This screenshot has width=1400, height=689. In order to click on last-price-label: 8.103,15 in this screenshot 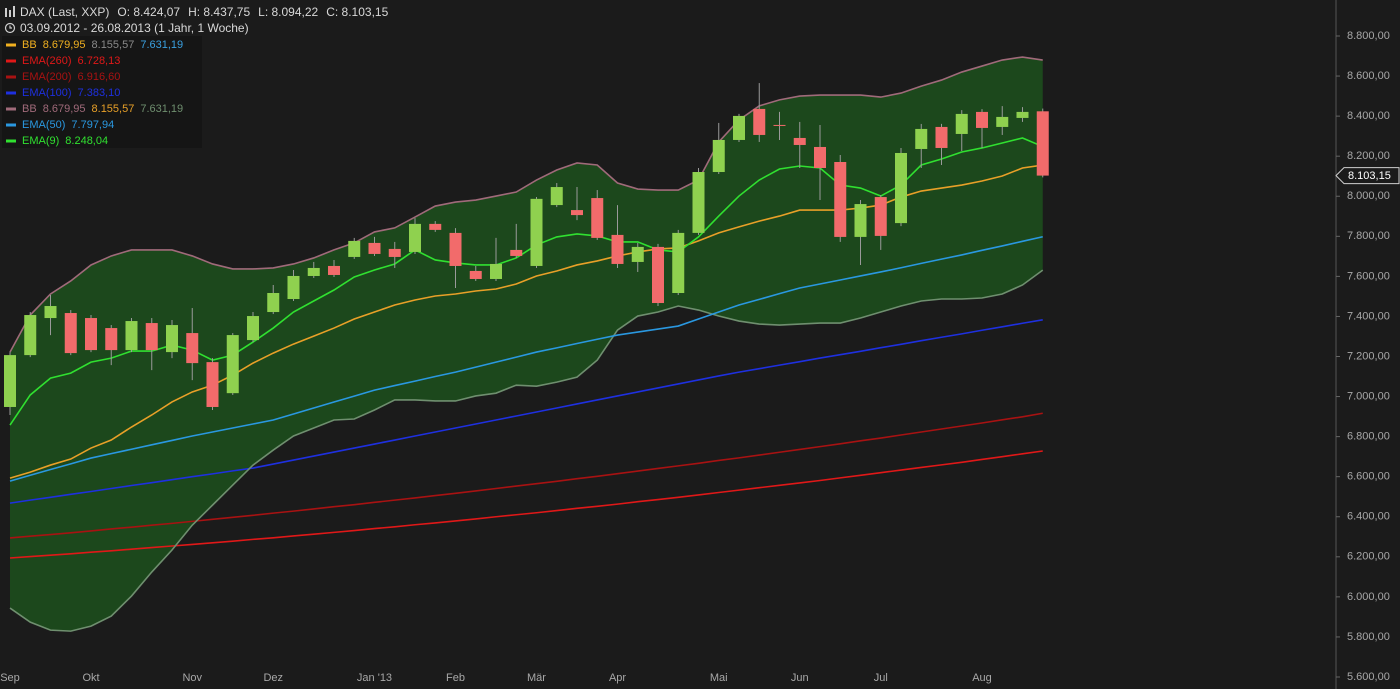, I will do `click(1369, 176)`.